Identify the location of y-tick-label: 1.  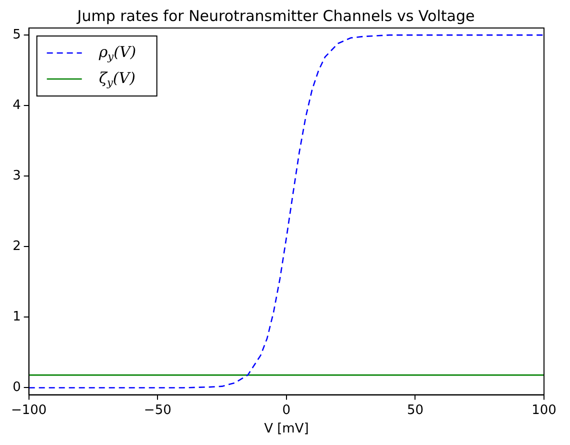
(16, 317).